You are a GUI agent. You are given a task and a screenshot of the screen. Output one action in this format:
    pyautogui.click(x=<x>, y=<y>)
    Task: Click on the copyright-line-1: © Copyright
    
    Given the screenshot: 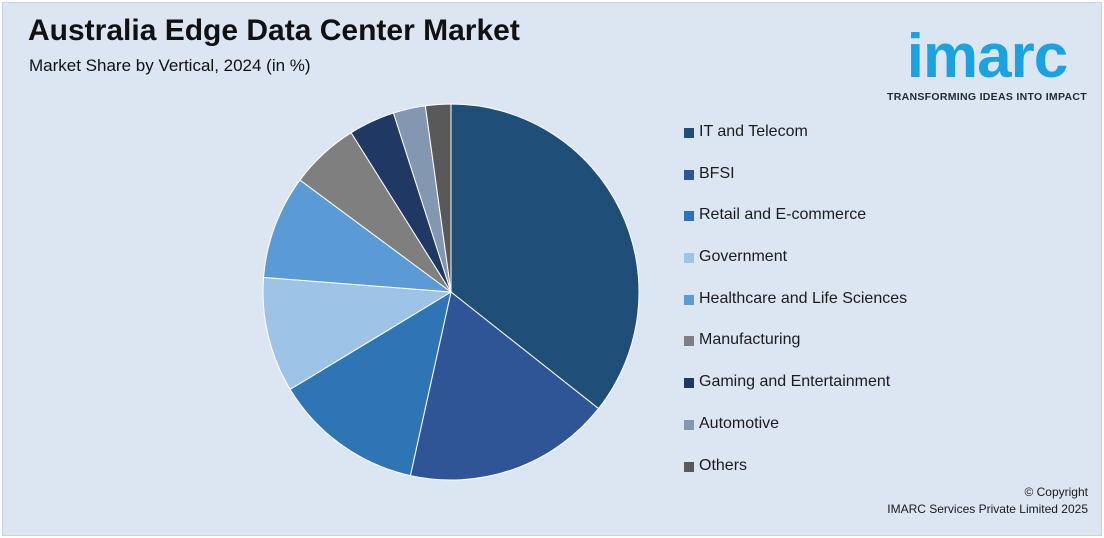 What is the action you would take?
    pyautogui.click(x=1056, y=492)
    